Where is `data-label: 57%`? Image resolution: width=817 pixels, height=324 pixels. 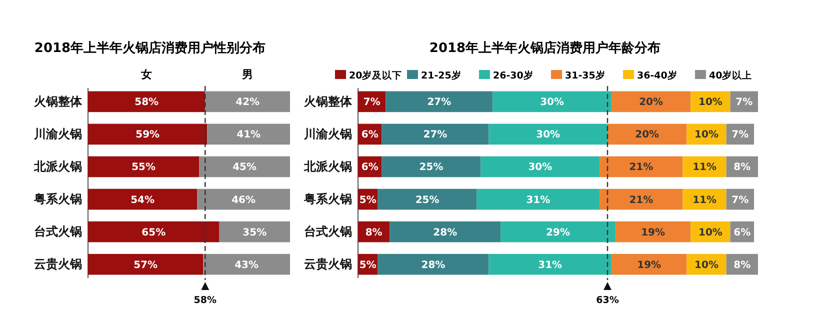 data-label: 57% is located at coordinates (146, 265).